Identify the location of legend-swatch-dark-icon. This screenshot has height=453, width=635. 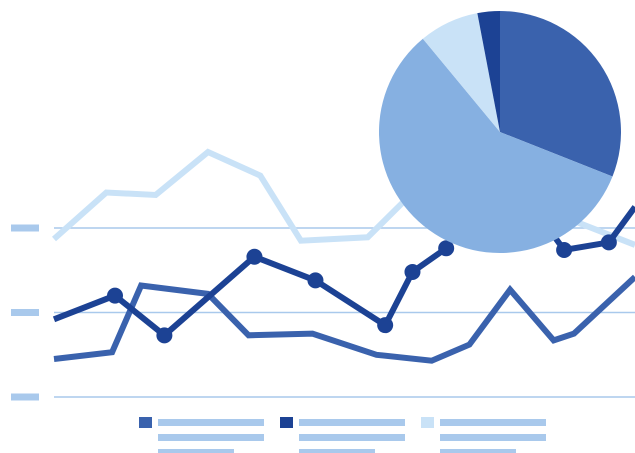
(286, 422).